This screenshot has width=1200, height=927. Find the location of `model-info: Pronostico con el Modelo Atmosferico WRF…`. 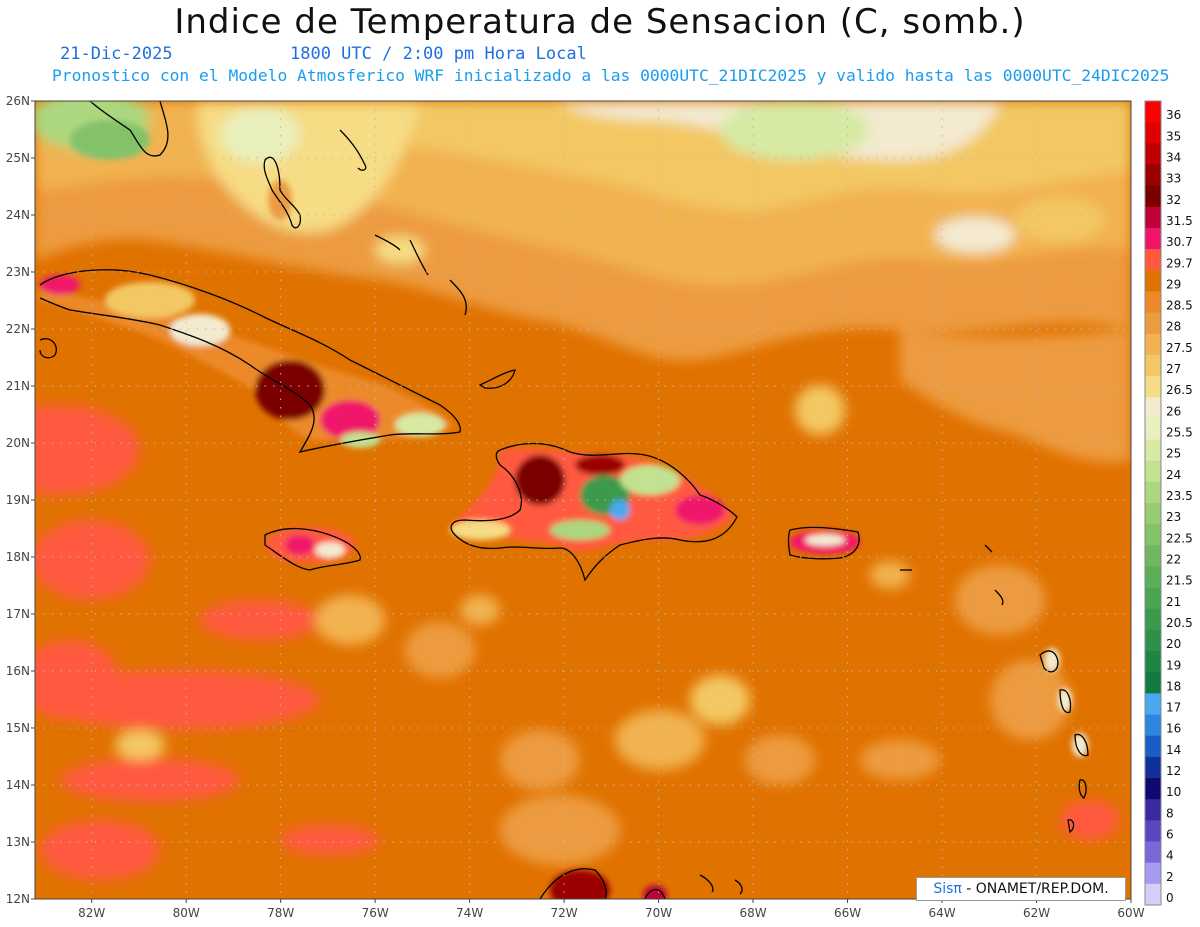

model-info: Pronostico con el Modelo Atmosferico WRF… is located at coordinates (611, 75).